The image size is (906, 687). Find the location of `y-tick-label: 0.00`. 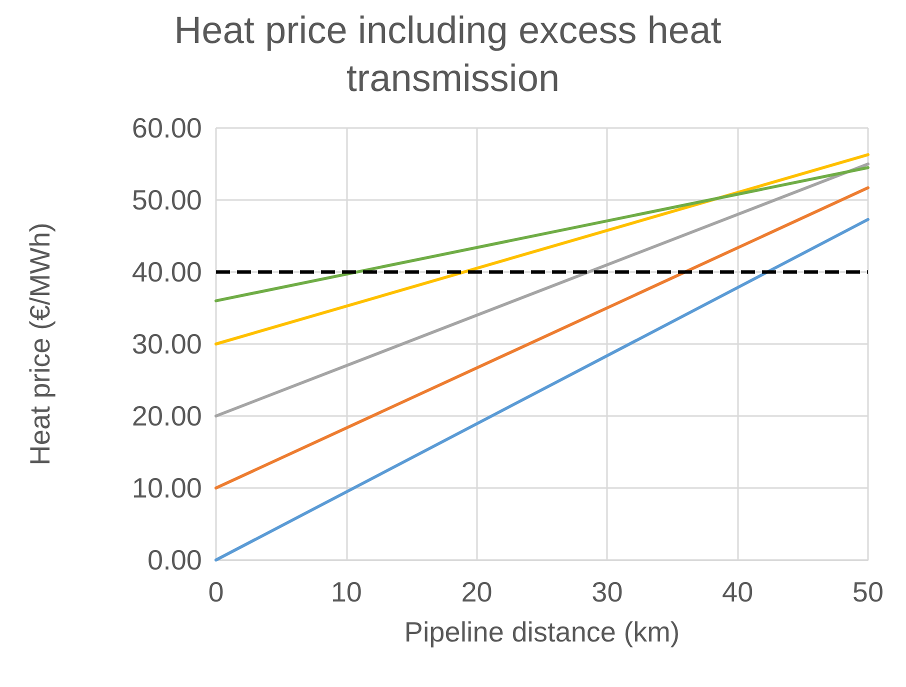

y-tick-label: 0.00 is located at coordinates (175, 560).